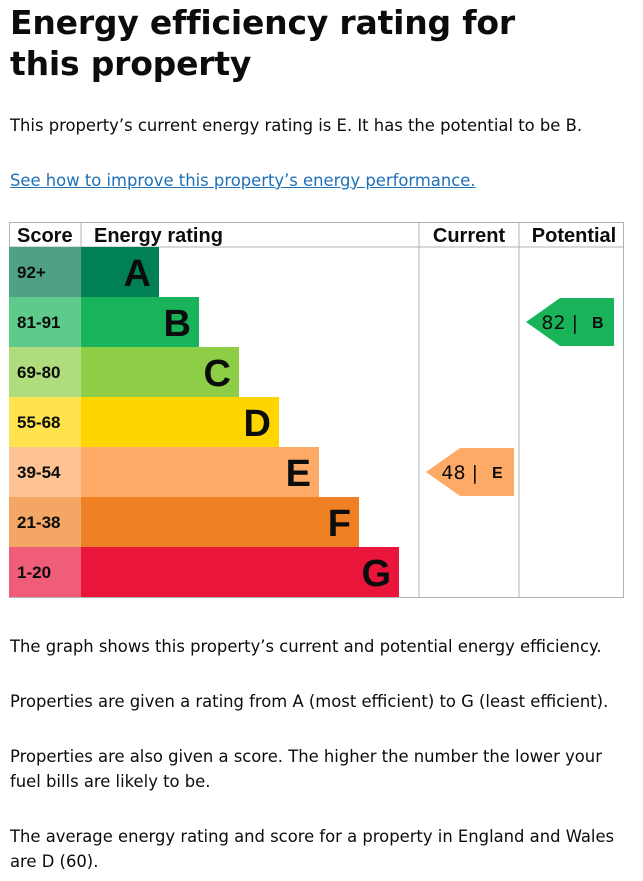 The image size is (643, 881). What do you see at coordinates (257, 424) in the screenshot?
I see `rating-letter-d: D` at bounding box center [257, 424].